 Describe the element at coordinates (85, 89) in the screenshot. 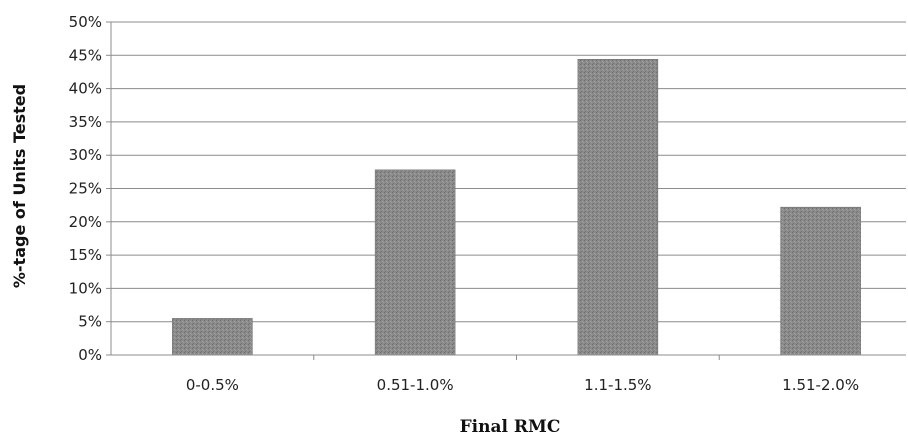

I see `y-tick-label: 40%` at that location.